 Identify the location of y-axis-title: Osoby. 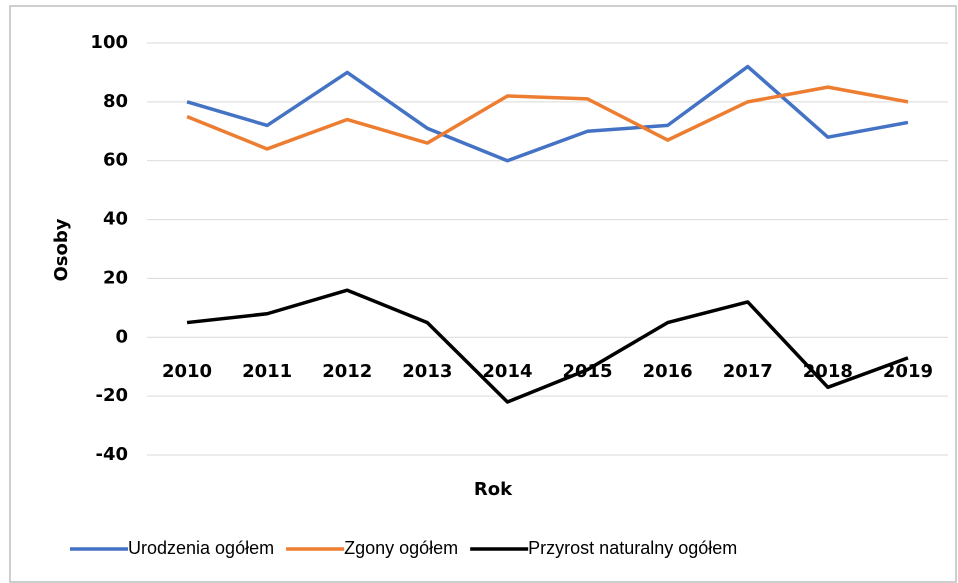
(61, 249).